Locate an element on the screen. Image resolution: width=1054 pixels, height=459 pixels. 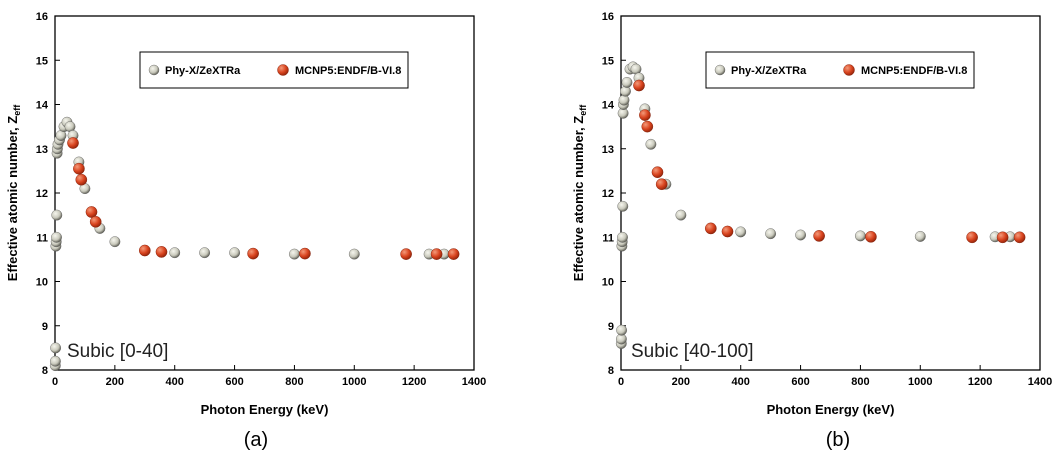
legend-marker-phy-x is located at coordinates (720, 70).